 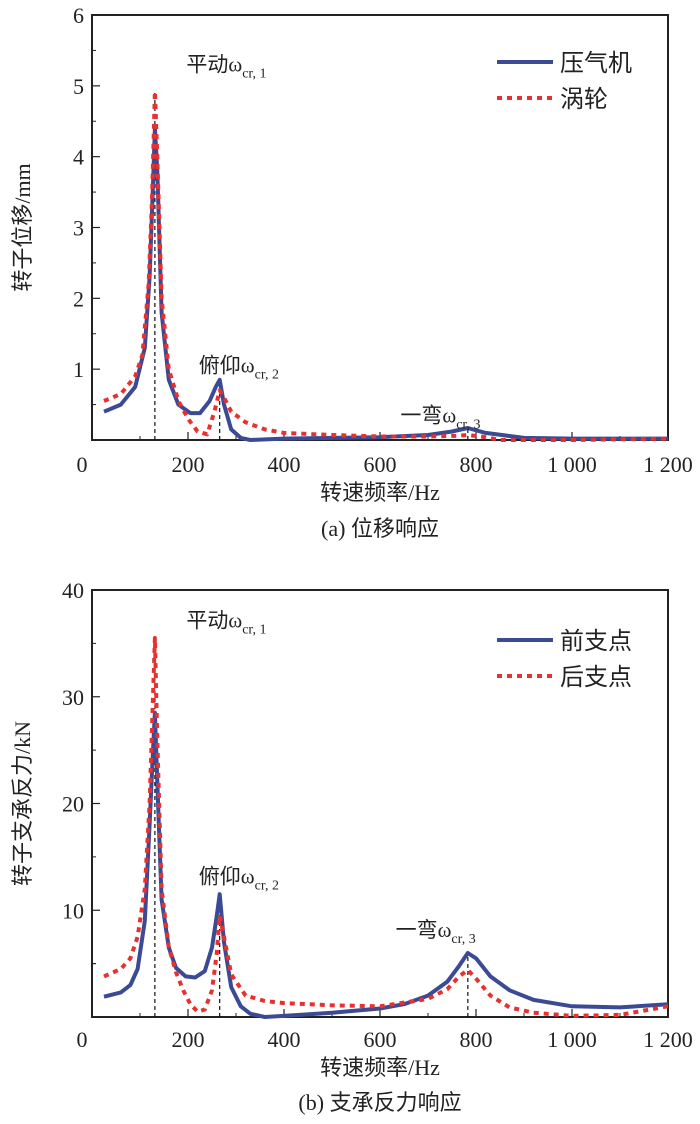 What do you see at coordinates (584, 99) in the screenshot?
I see `legend-label: 涡轮` at bounding box center [584, 99].